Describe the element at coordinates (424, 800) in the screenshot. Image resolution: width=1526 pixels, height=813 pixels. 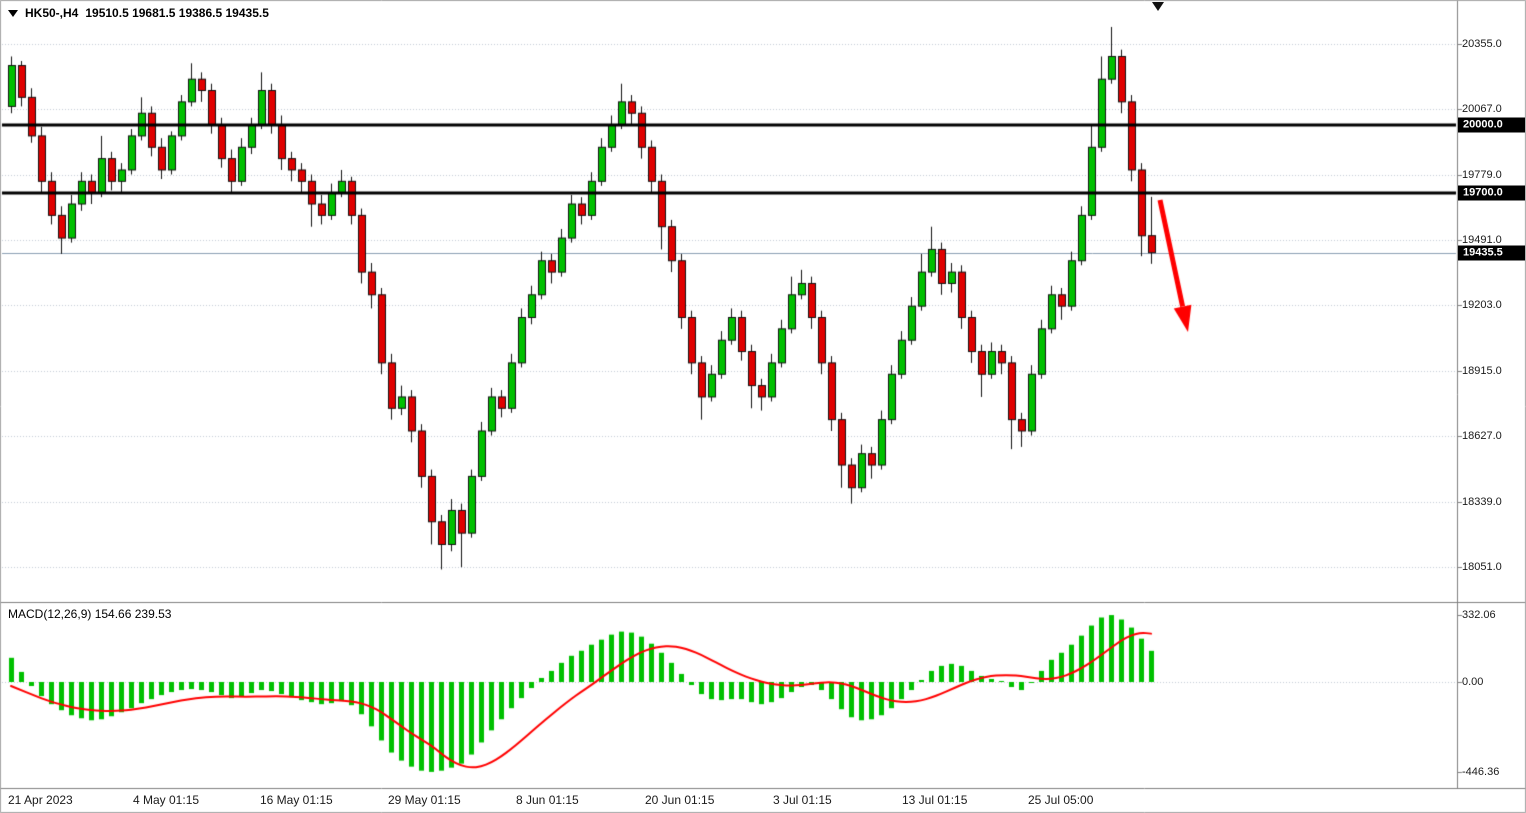
I see `time-axis-label: 29 May 01:15` at that location.